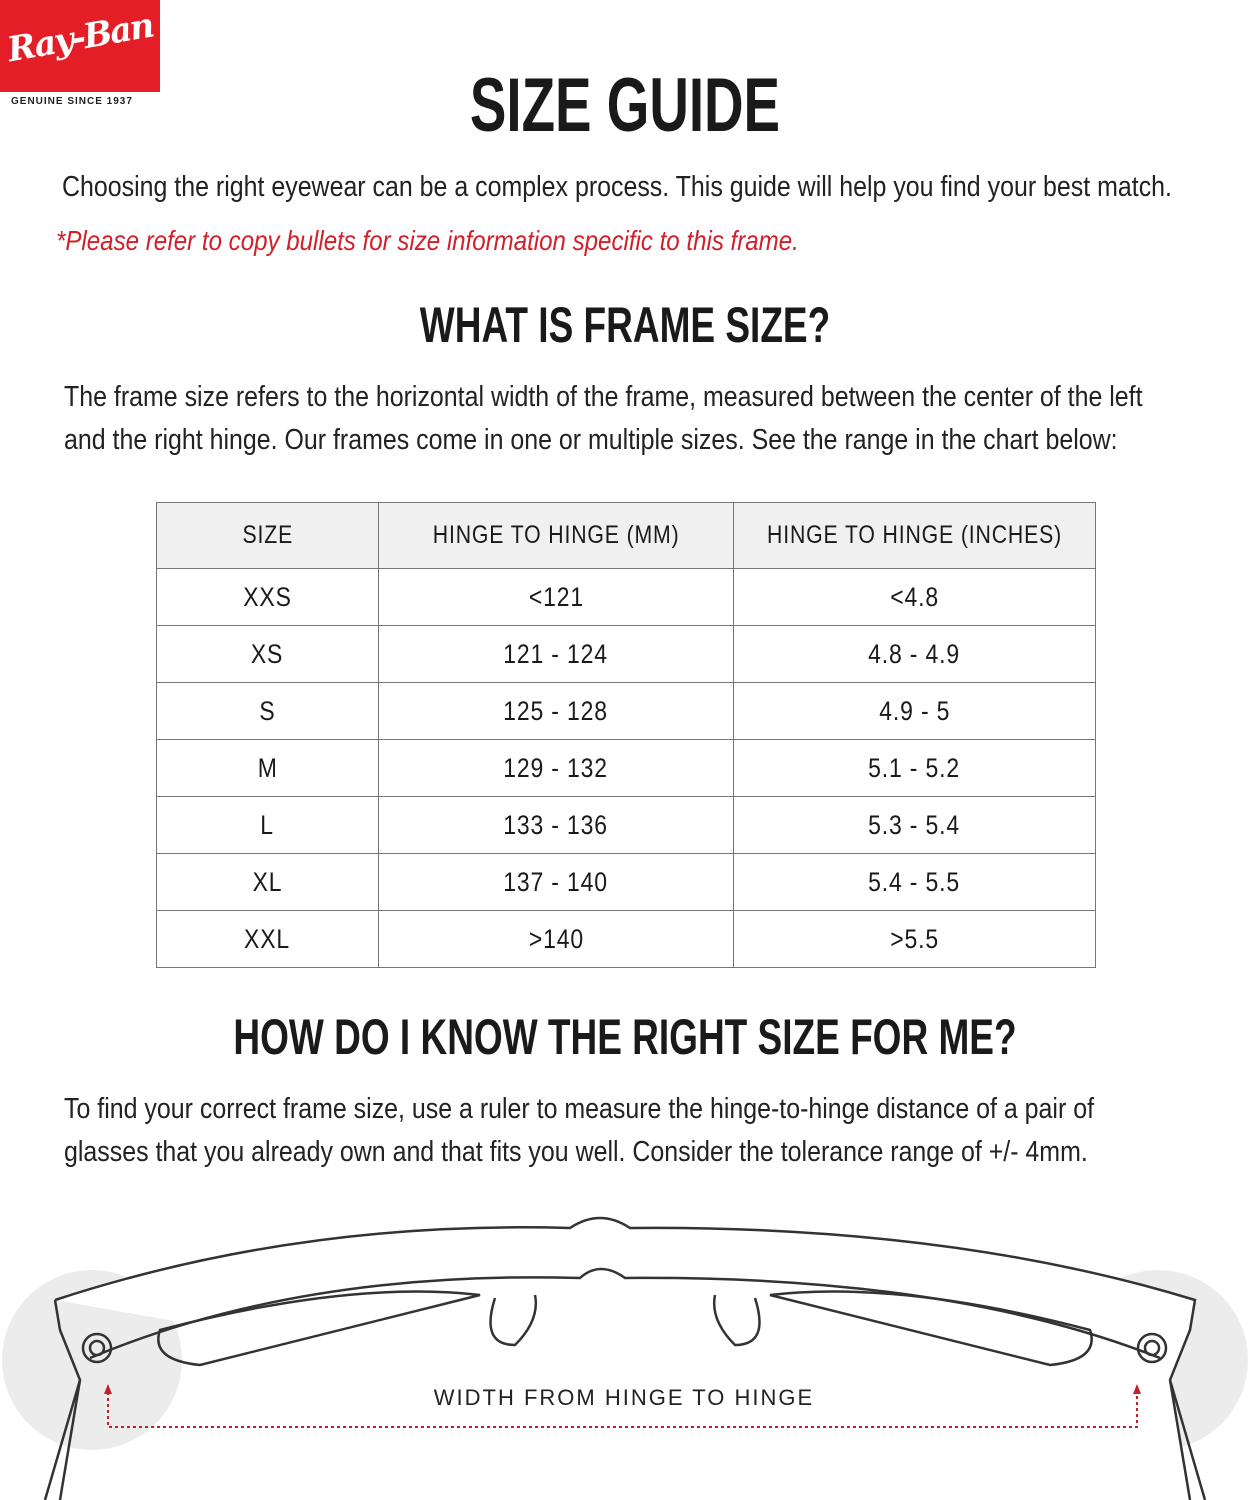 Image resolution: width=1249 pixels, height=1500 pixels. What do you see at coordinates (267, 939) in the screenshot?
I see `table-cell: XXL` at bounding box center [267, 939].